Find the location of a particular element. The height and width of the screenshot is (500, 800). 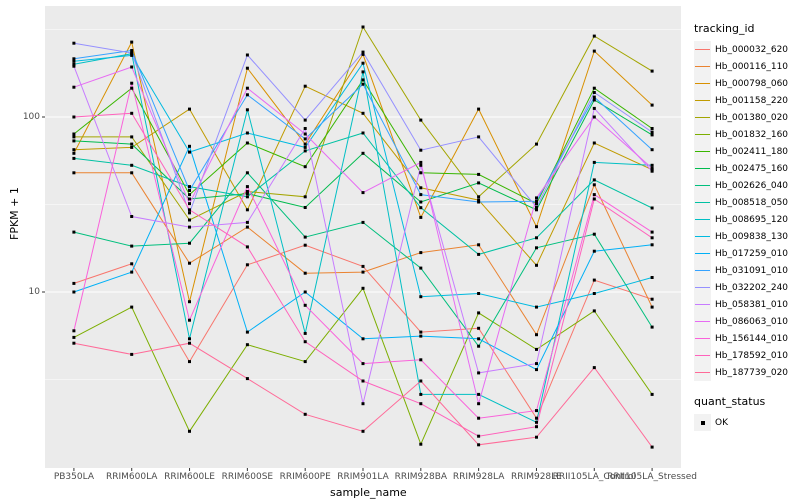

legend-label: Hb_001380_020 is located at coordinates (752, 117).